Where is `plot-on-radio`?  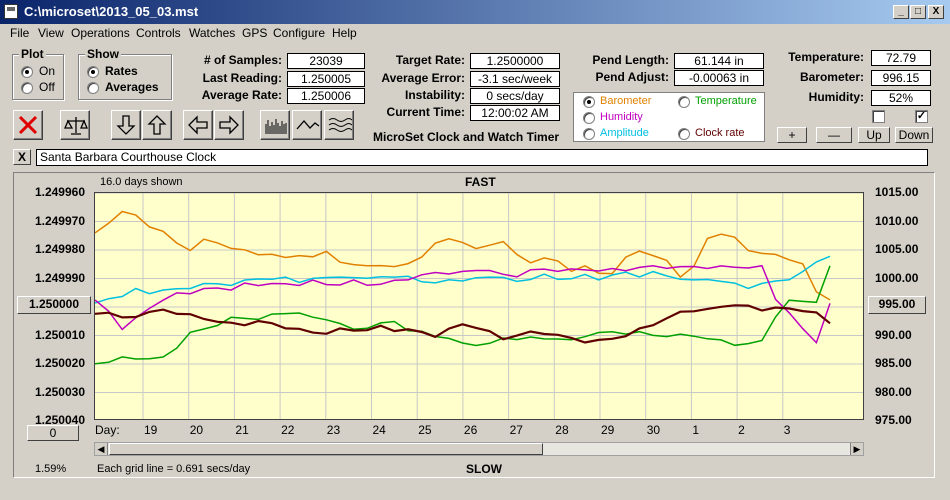
plot-on-radio is located at coordinates (27, 72).